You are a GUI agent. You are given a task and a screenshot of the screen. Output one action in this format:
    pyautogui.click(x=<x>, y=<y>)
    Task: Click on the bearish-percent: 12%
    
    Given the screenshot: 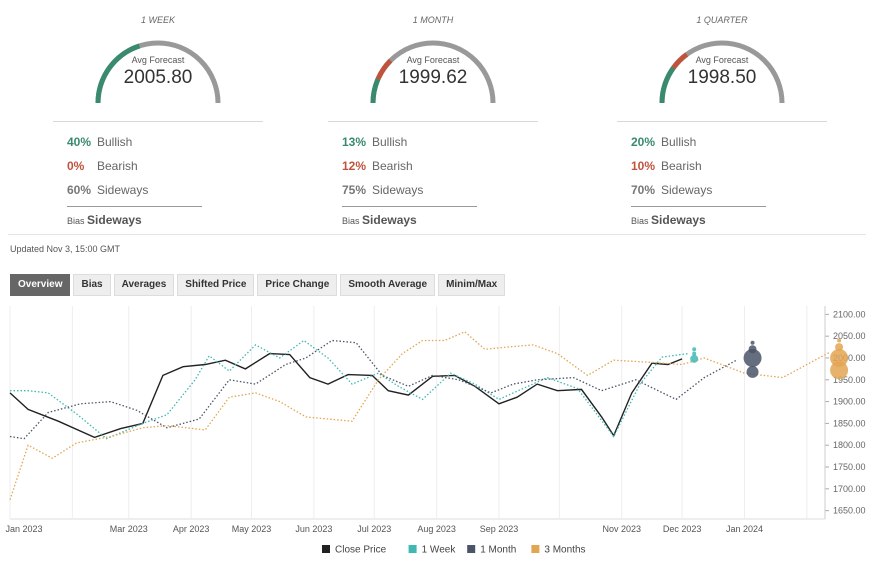 What is the action you would take?
    pyautogui.click(x=354, y=166)
    